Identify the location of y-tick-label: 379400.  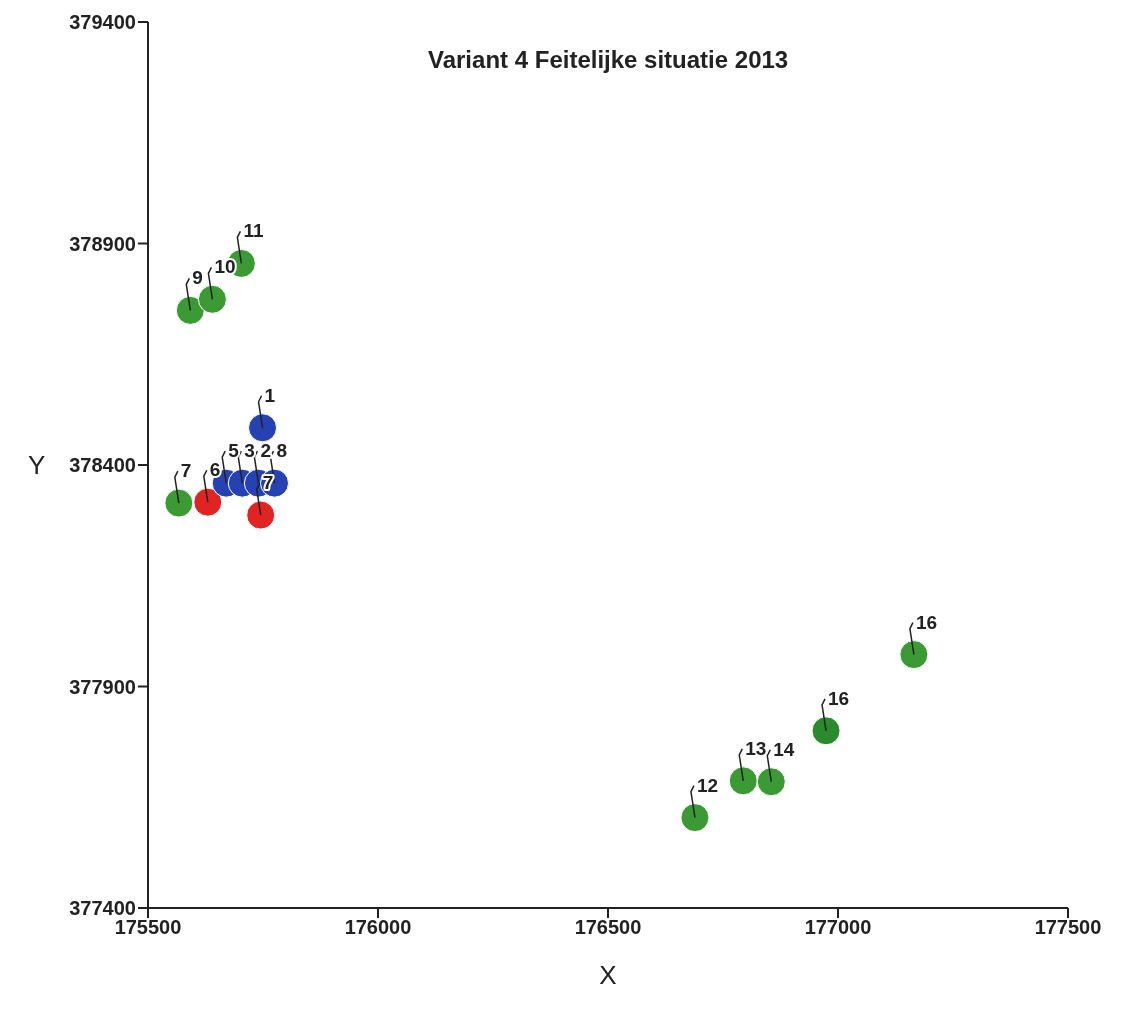
(102, 22).